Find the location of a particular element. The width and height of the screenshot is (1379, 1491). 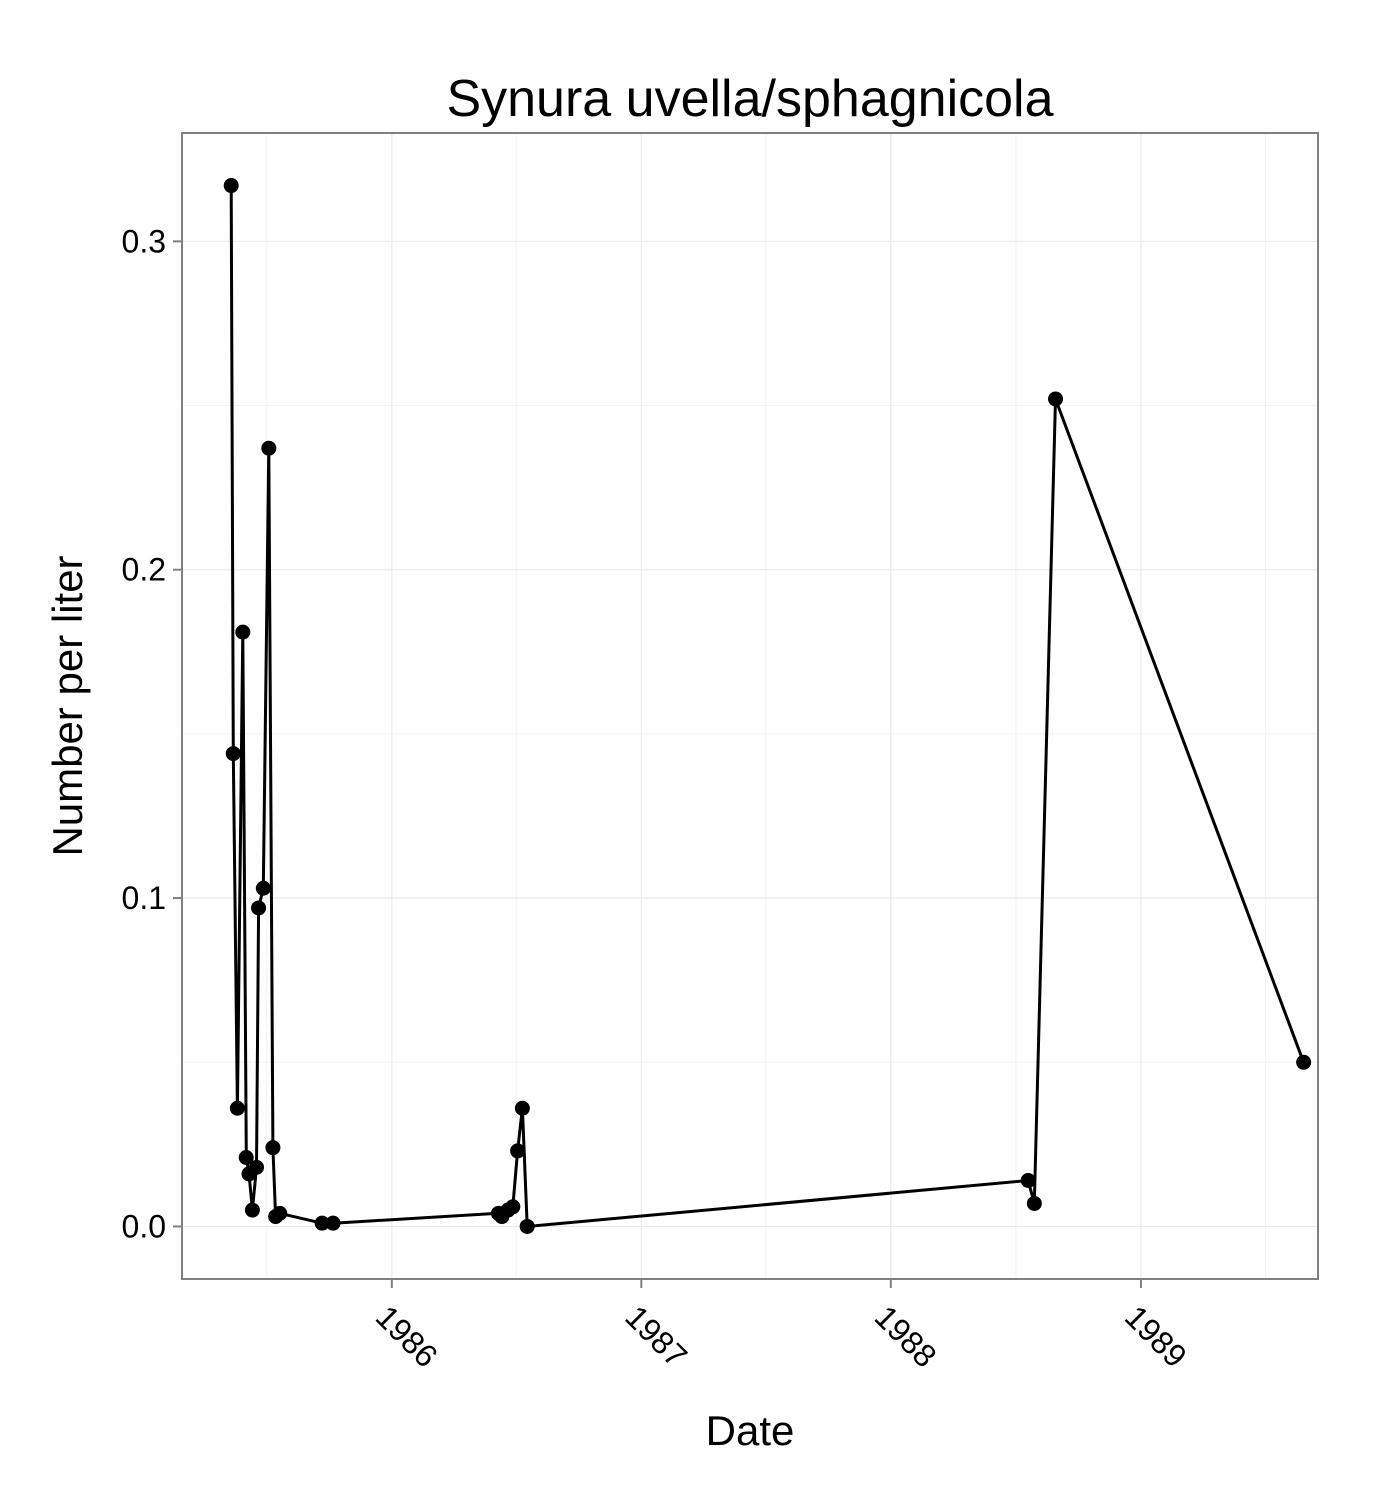

y-tick-label: 0.0 is located at coordinates (144, 1226).